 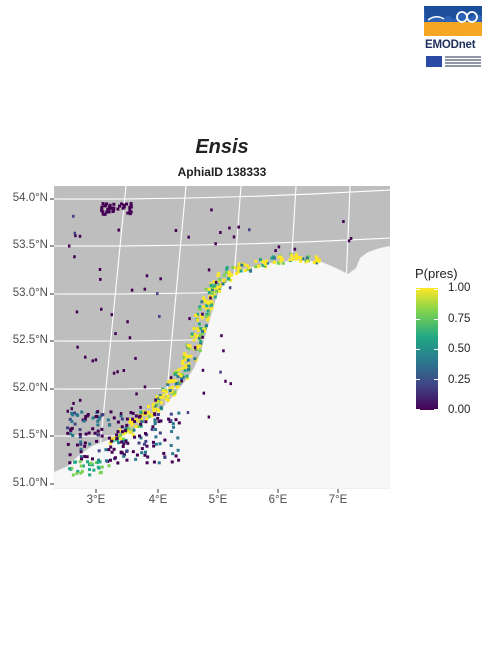 What do you see at coordinates (427, 349) in the screenshot?
I see `legend-colorbar` at bounding box center [427, 349].